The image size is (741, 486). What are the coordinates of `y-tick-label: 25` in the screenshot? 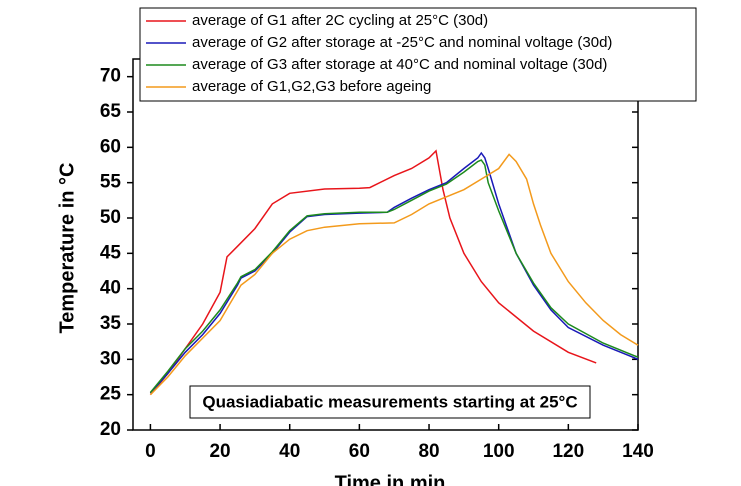 It's located at (111, 394).